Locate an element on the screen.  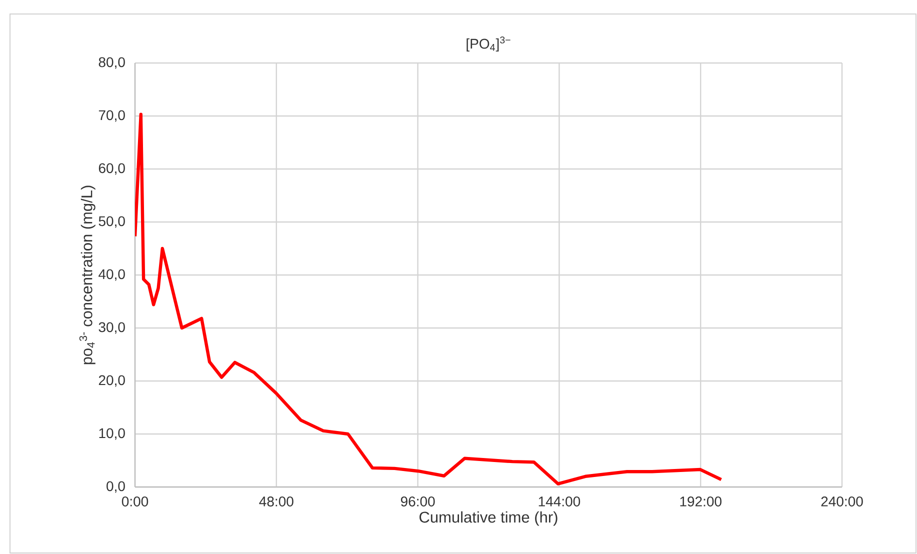
x-tick-label: 144:00 is located at coordinates (559, 501).